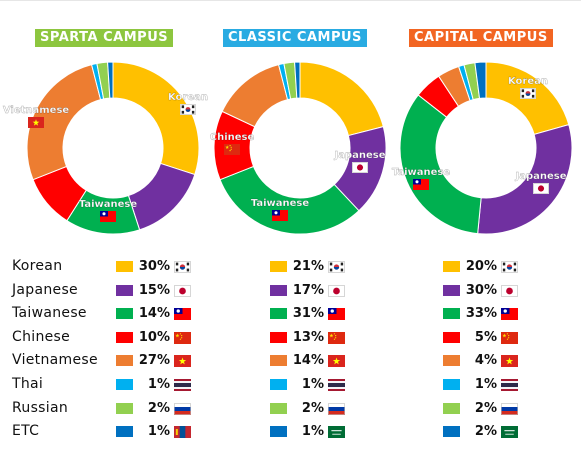 The height and width of the screenshot is (465, 581). Describe the element at coordinates (509, 267) in the screenshot. I see `flag-korea-icon` at that location.